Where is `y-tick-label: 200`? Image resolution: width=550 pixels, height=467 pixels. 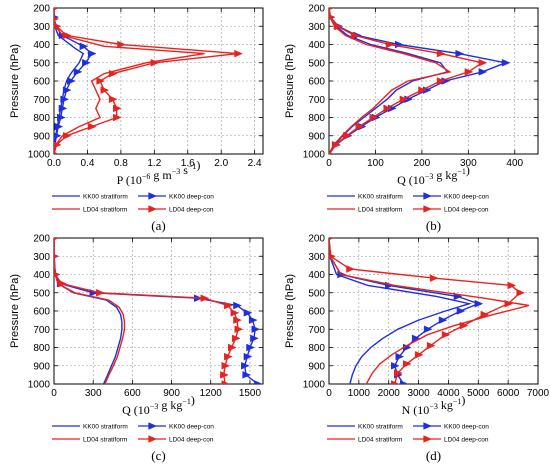 y-tick-label: 200 is located at coordinates (316, 239).